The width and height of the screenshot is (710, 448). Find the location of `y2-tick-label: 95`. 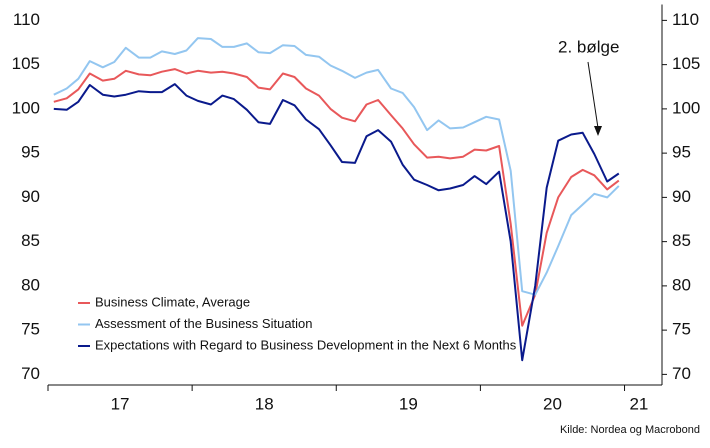

y2-tick-label: 95 is located at coordinates (681, 152).